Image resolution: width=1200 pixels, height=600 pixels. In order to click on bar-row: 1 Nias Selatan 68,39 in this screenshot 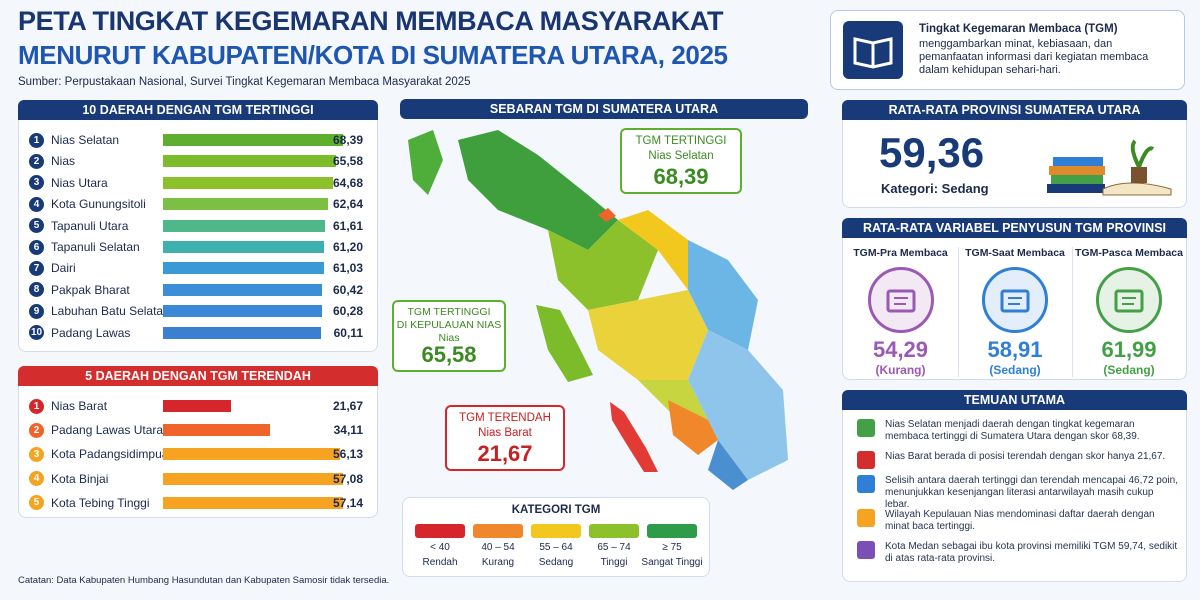, I will do `click(198, 140)`.